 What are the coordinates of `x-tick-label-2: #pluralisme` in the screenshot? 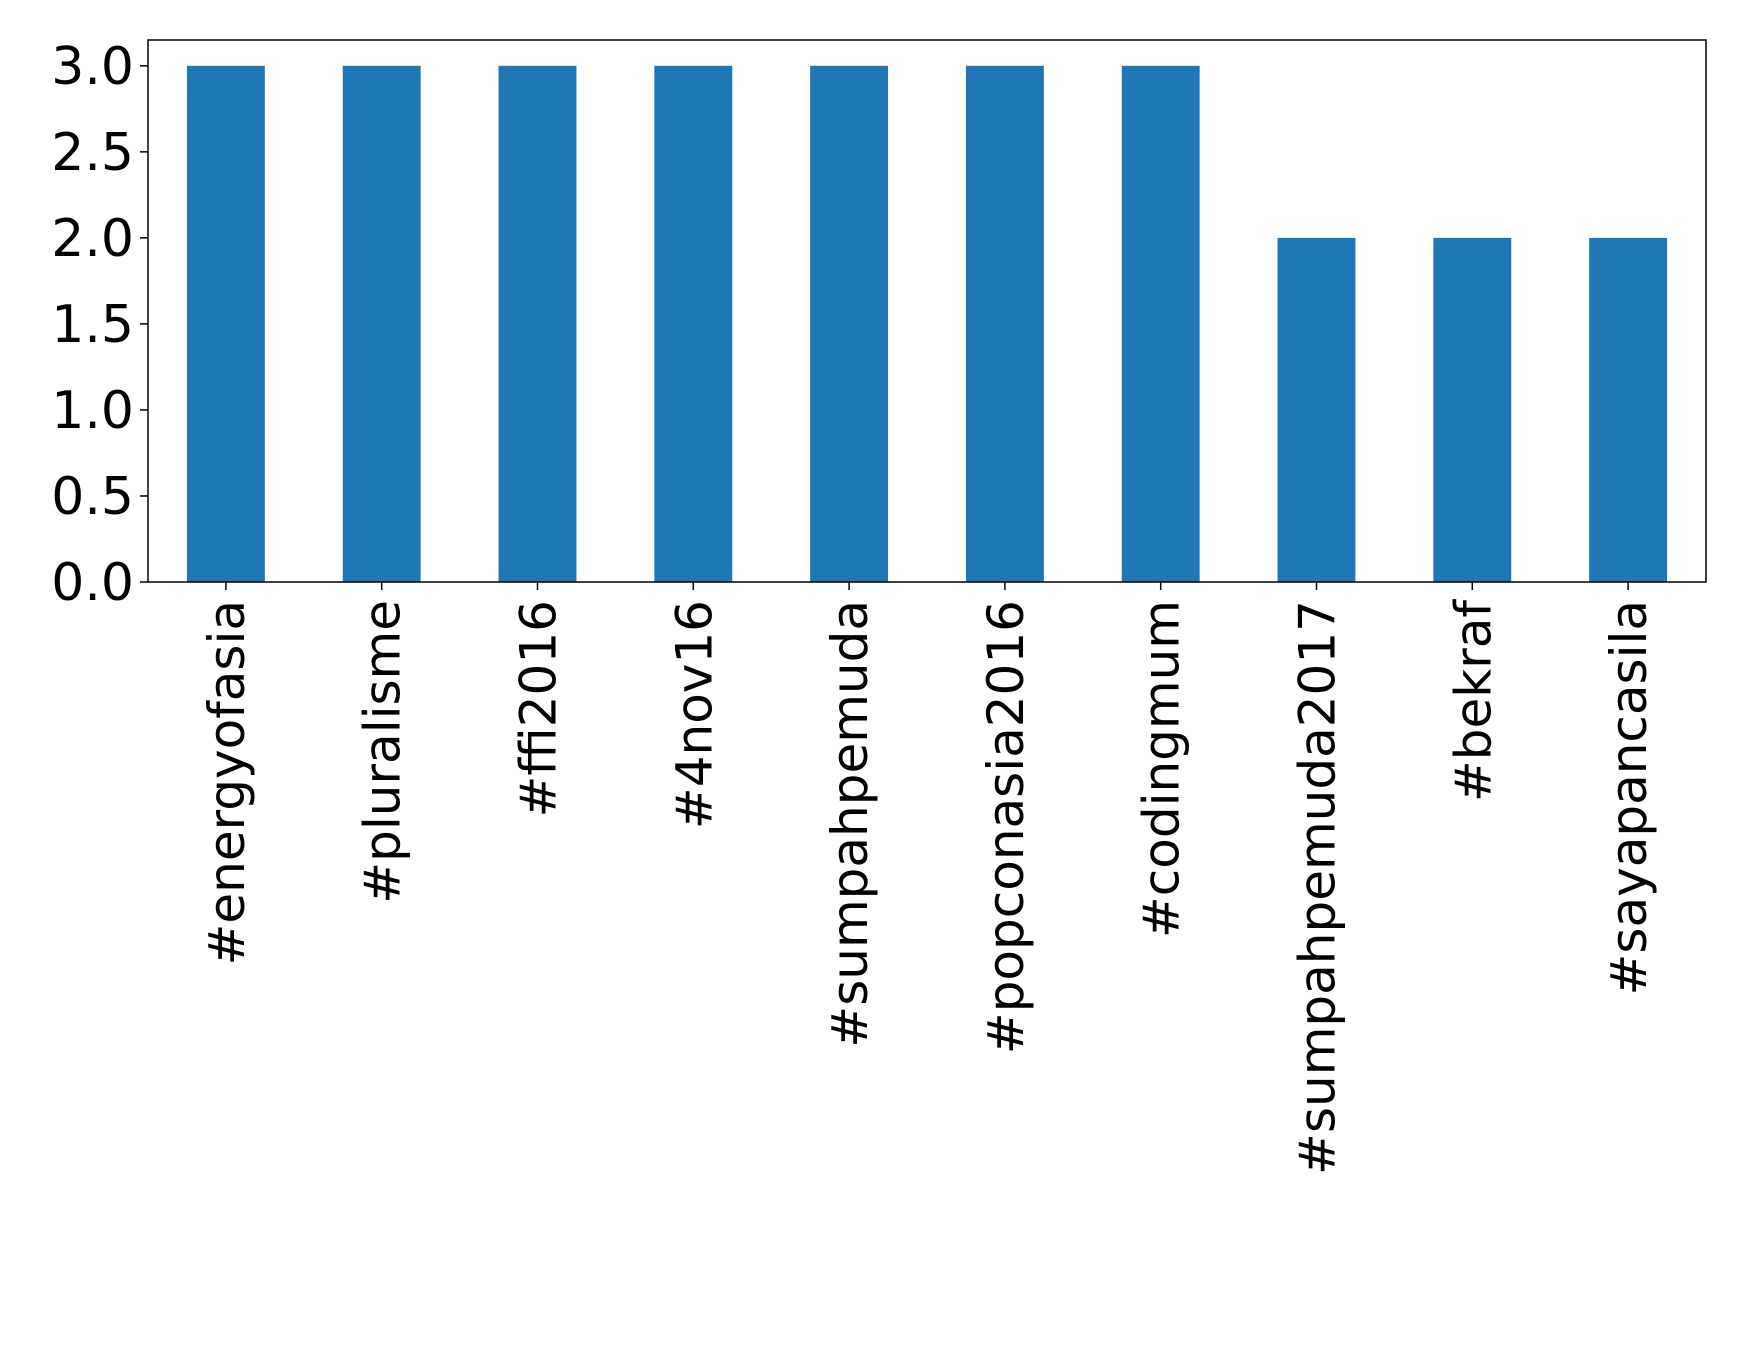 It's located at (383, 752).